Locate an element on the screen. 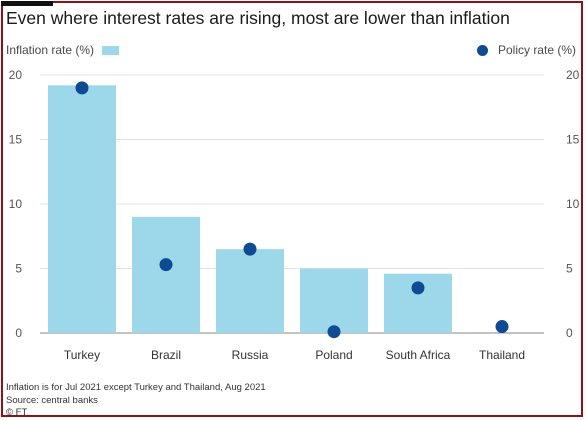 The height and width of the screenshot is (421, 588). y-tick-label-right: 15 is located at coordinates (573, 140).